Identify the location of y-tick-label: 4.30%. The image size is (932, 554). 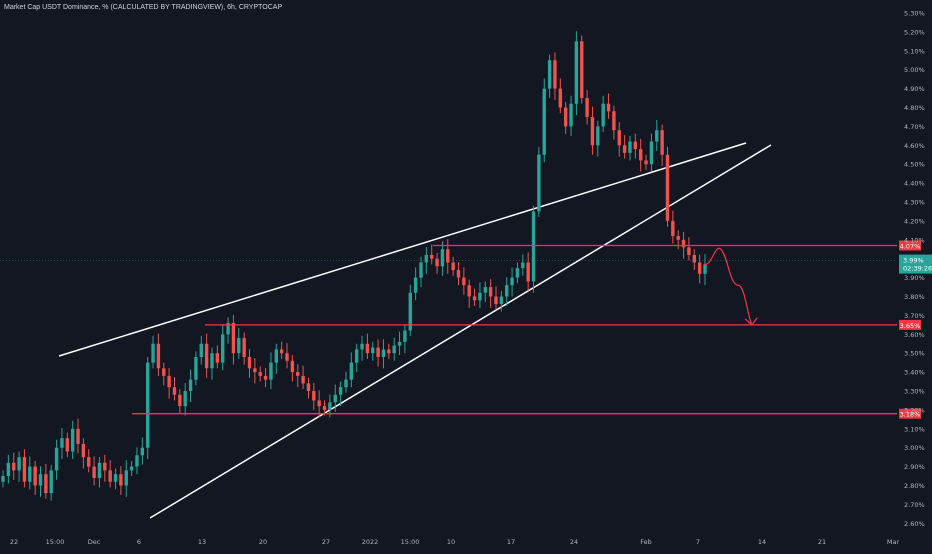
(914, 203).